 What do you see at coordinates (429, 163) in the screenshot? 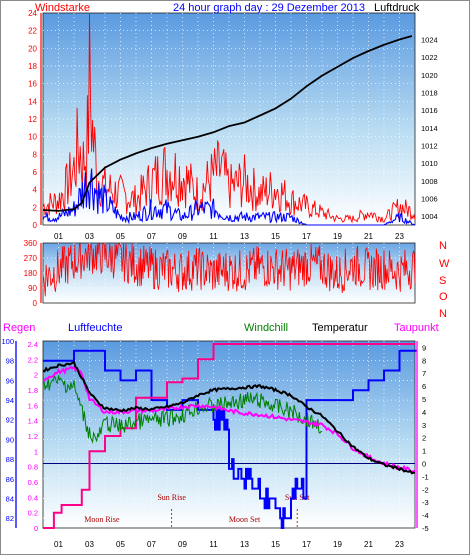
I see `pressure-axis-tick-label: 1010` at bounding box center [429, 163].